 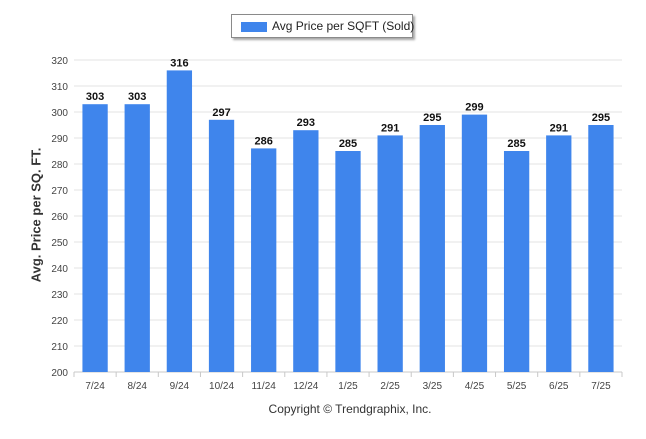 I want to click on legend-swatch, so click(x=254, y=27).